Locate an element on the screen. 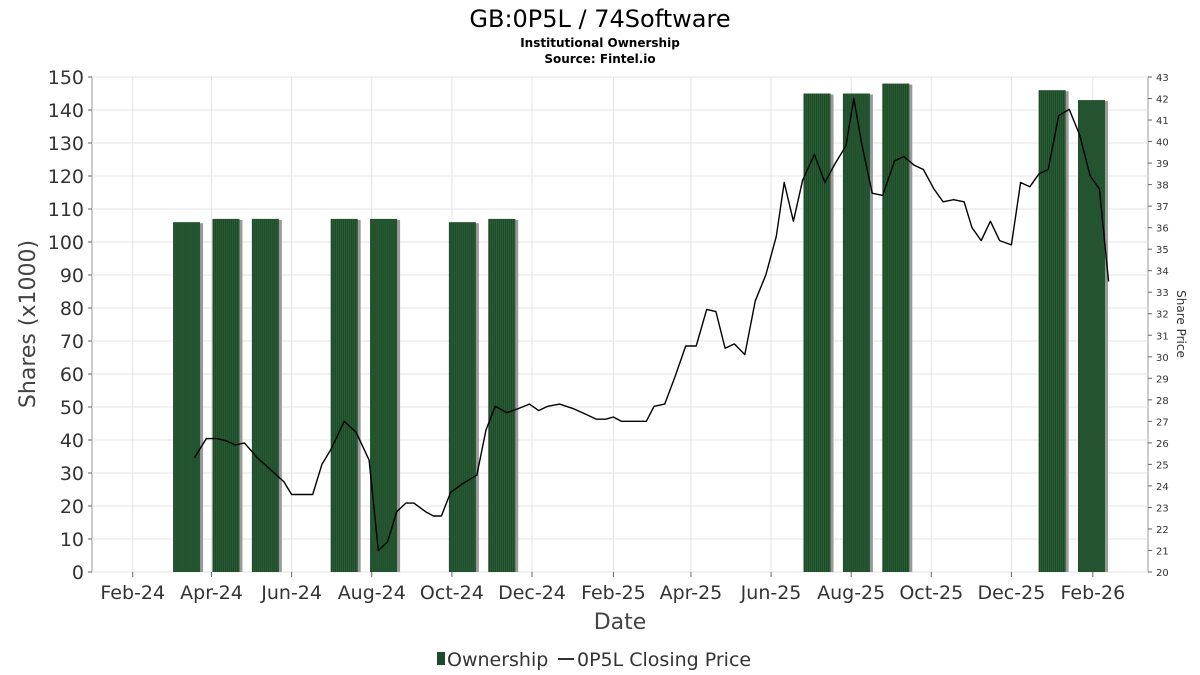 The height and width of the screenshot is (675, 1200). y-tick-label: 60 is located at coordinates (72, 375).